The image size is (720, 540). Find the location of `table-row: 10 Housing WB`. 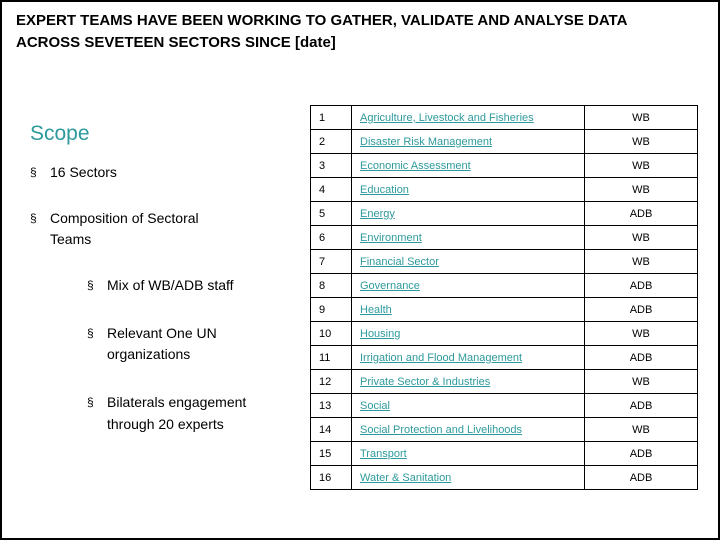

table-row: 10 Housing WB is located at coordinates (504, 333).